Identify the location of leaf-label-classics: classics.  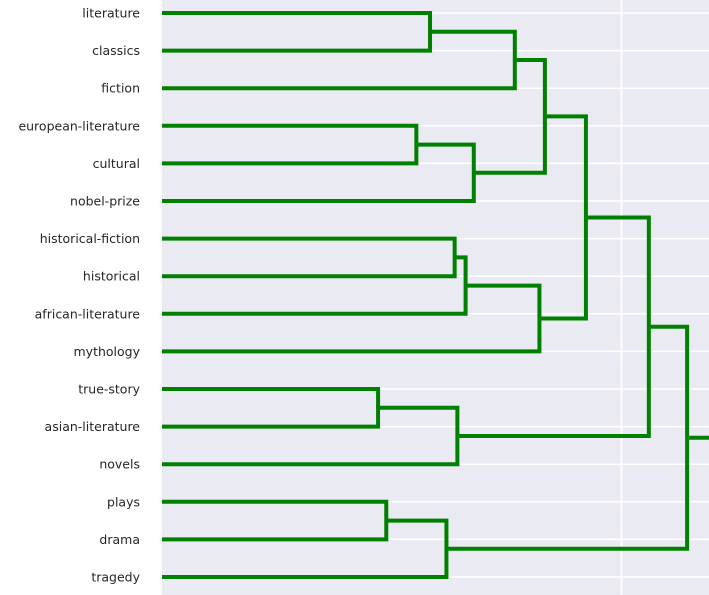
(116, 50).